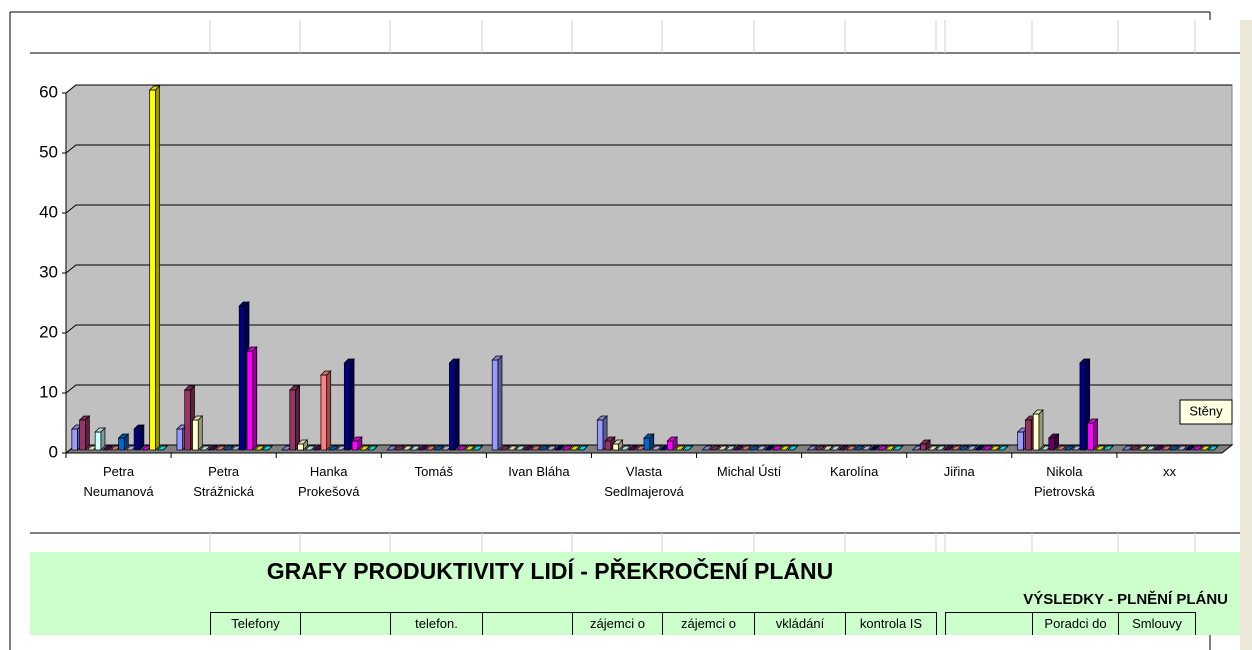  I want to click on header-cell, so click(989, 623).